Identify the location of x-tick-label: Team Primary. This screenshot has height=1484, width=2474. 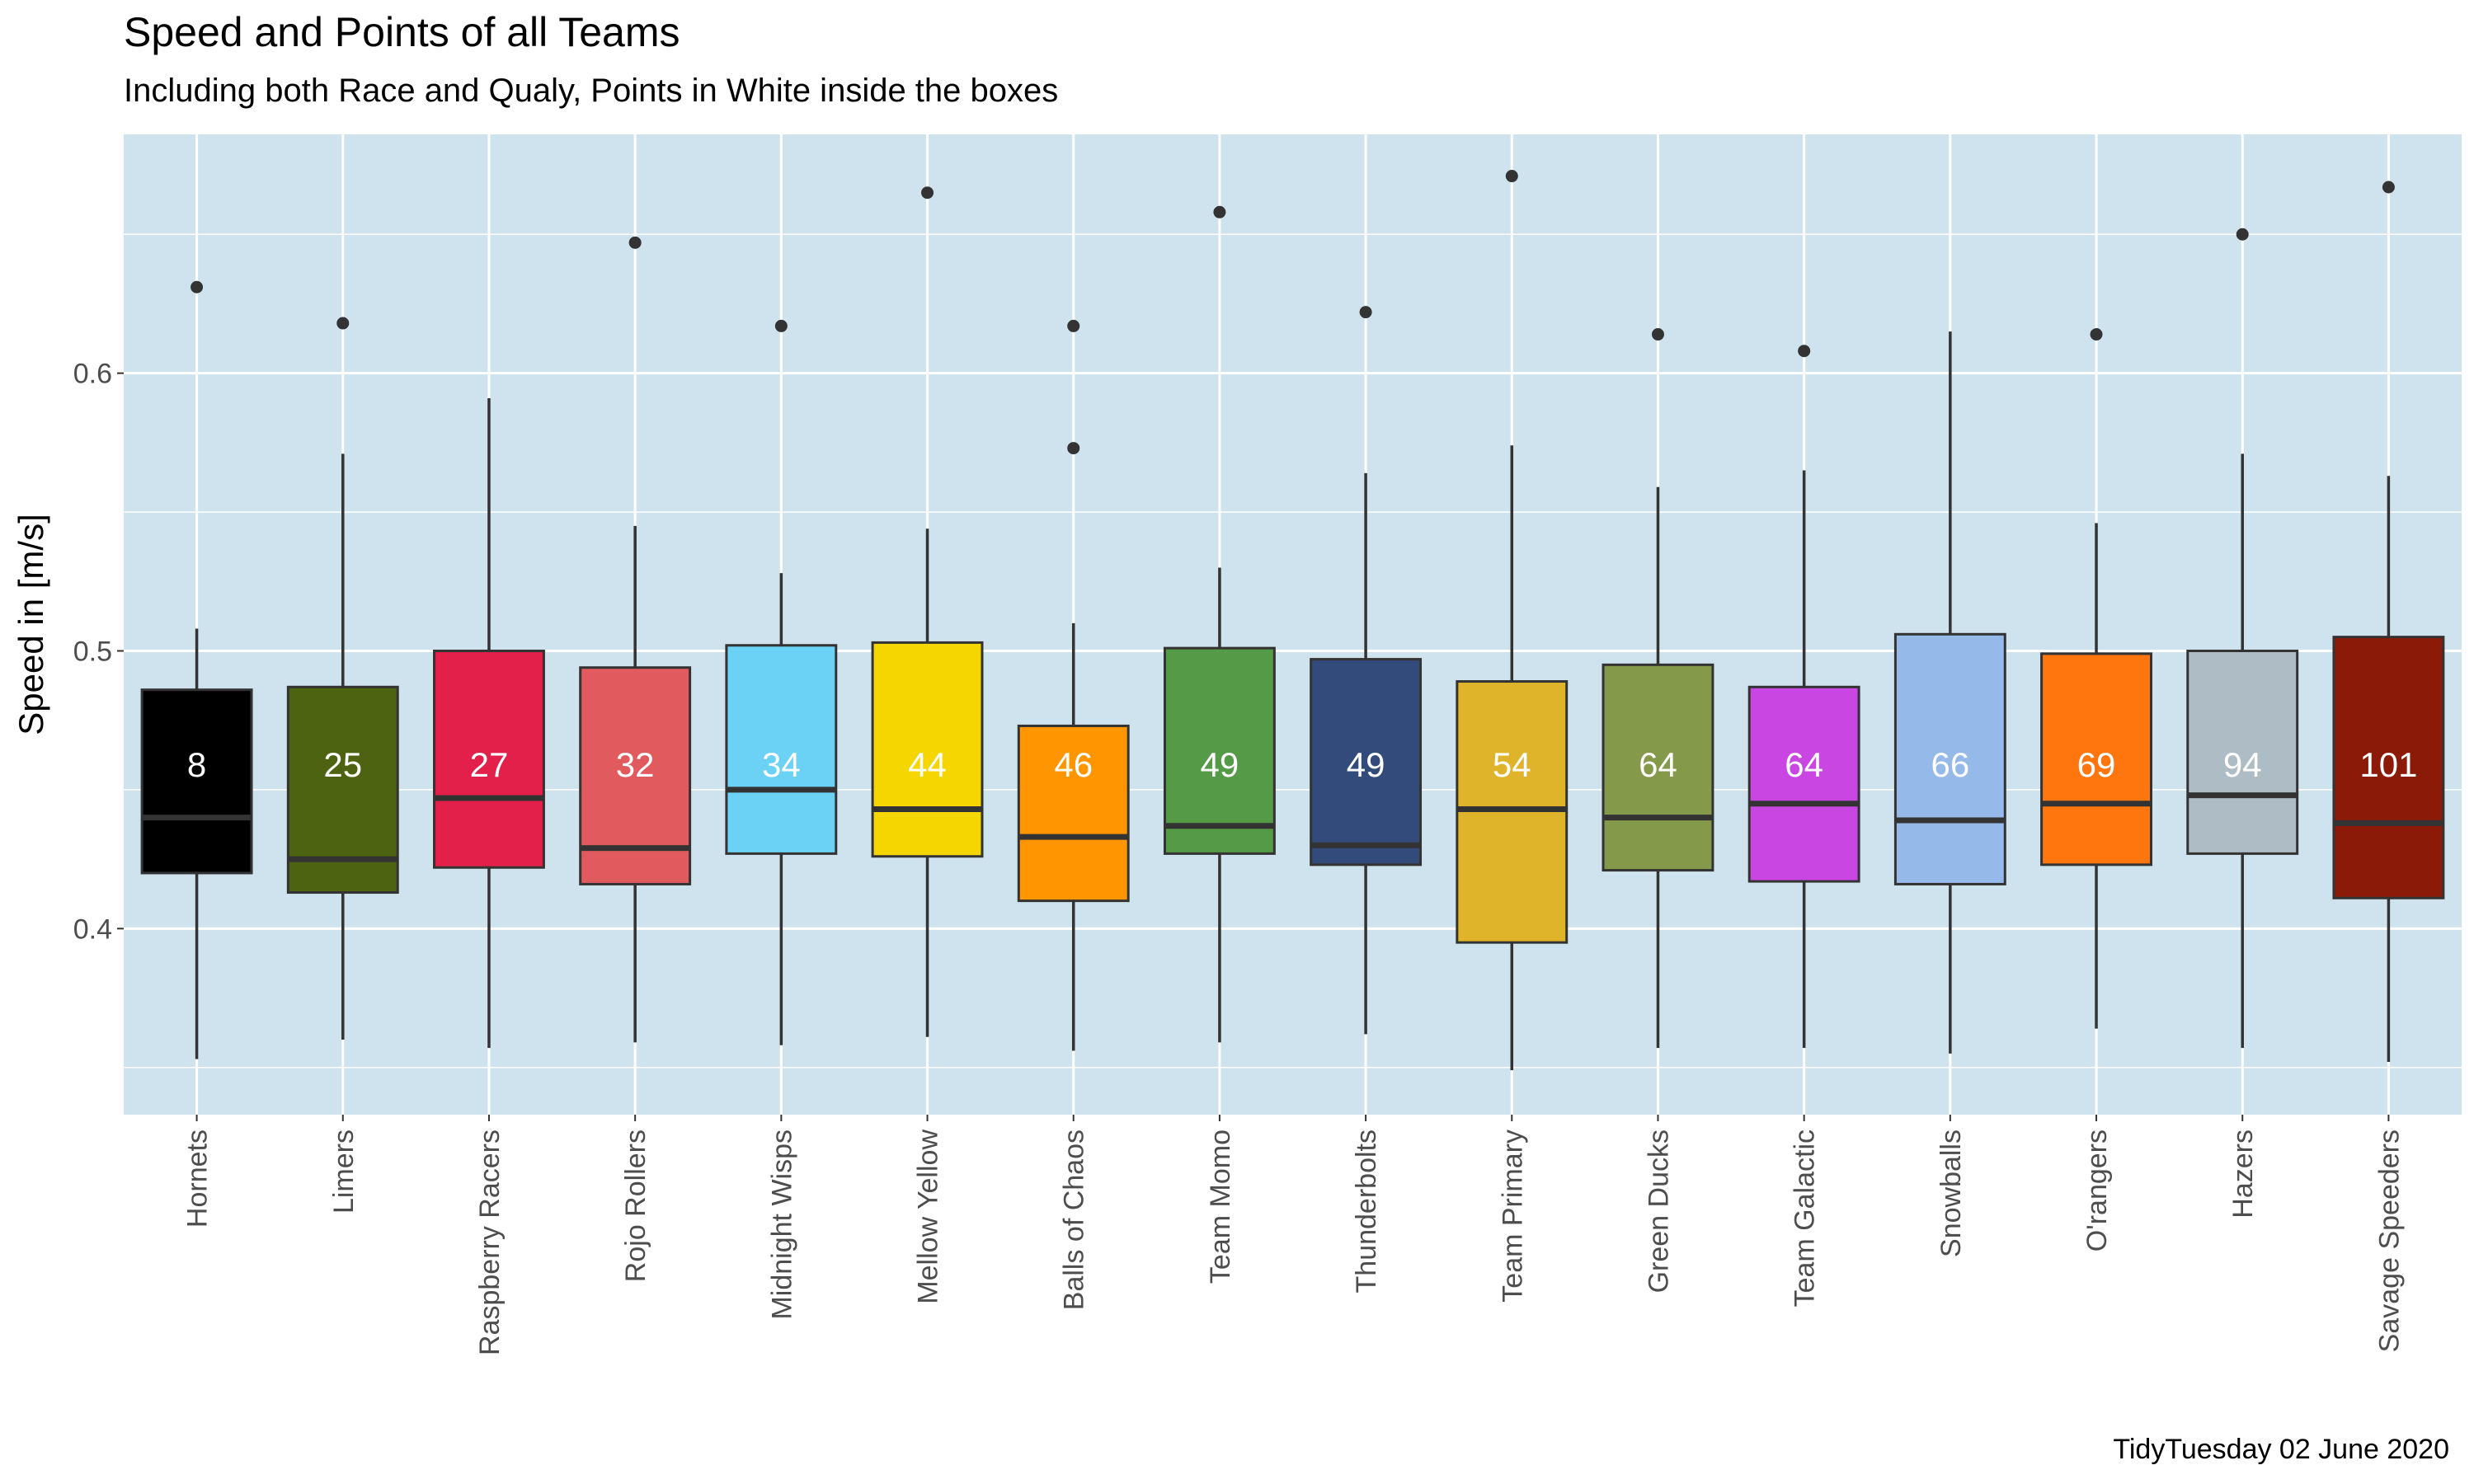
(1512, 1216).